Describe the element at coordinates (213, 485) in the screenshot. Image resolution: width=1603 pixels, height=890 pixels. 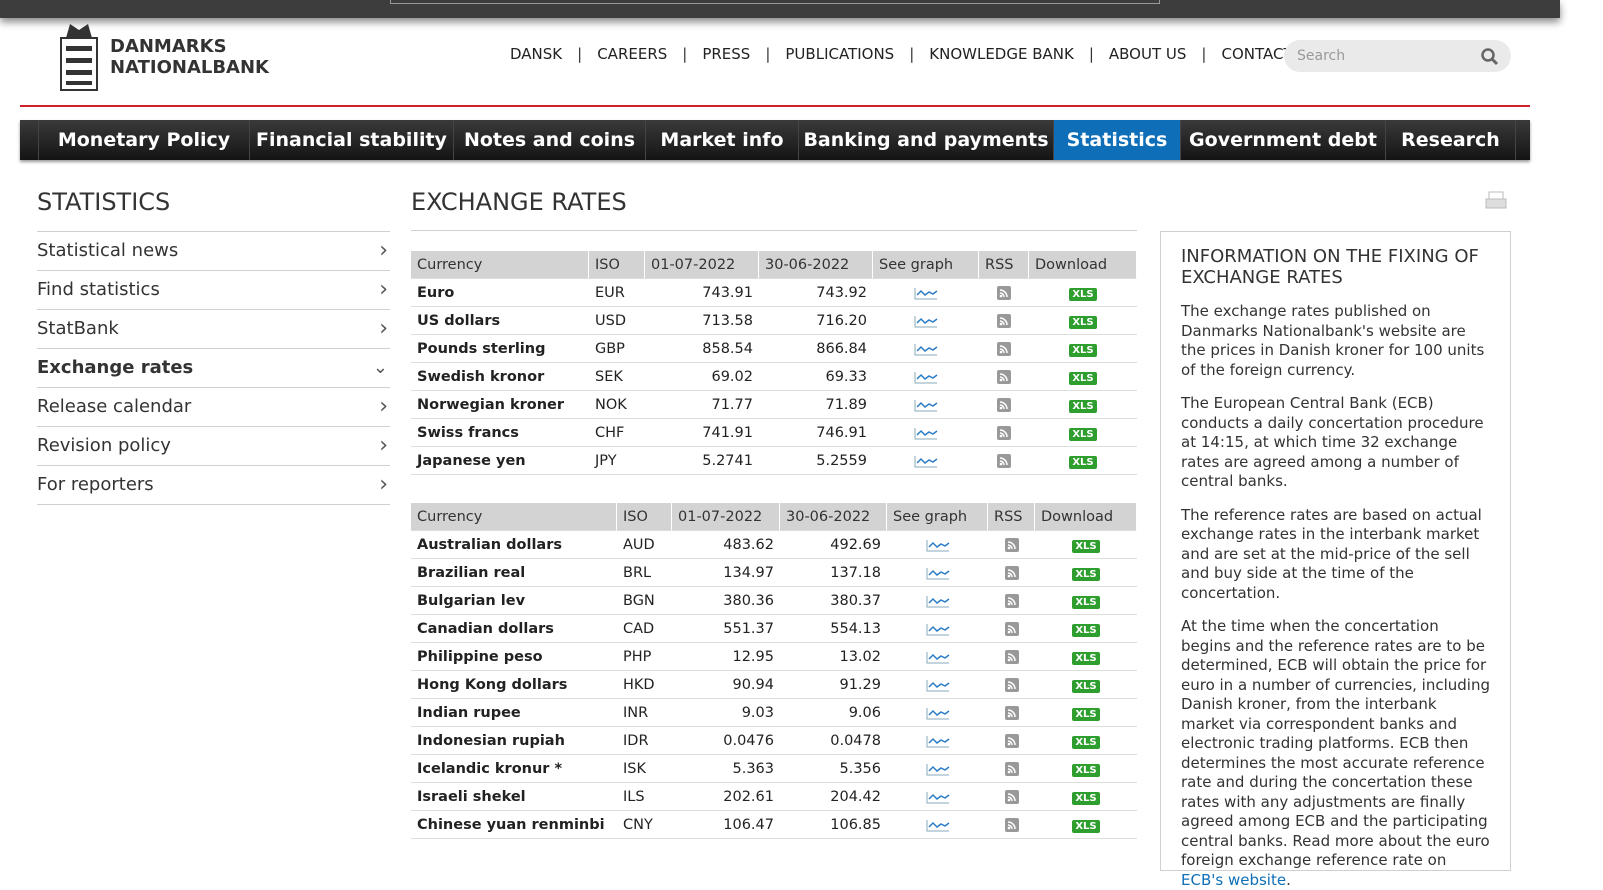
I see `sidebar-item: For reporters ›` at that location.